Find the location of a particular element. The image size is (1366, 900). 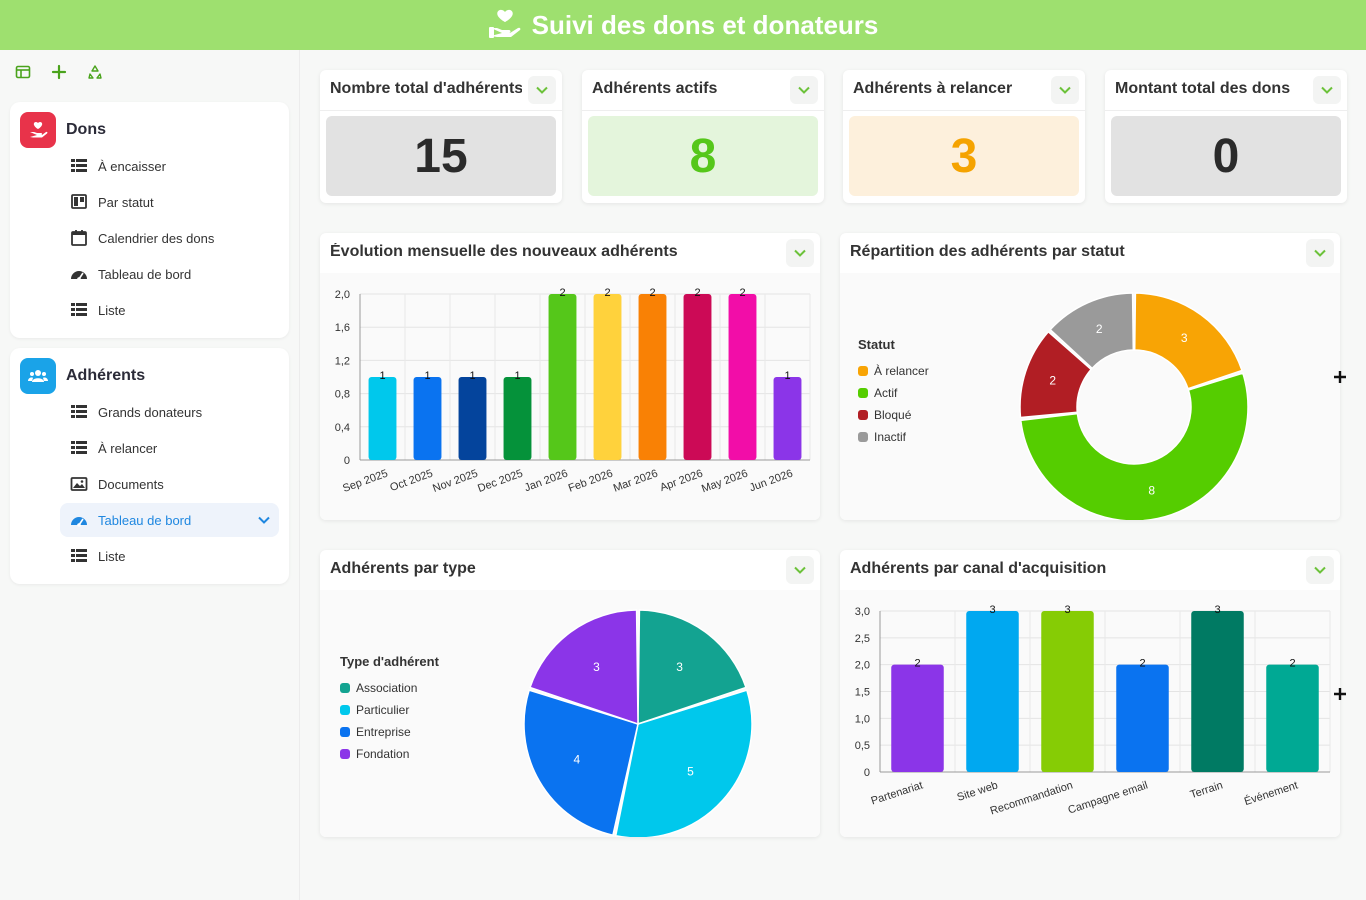

sidebar-item-a-relancer: À relancer is located at coordinates (169, 448).